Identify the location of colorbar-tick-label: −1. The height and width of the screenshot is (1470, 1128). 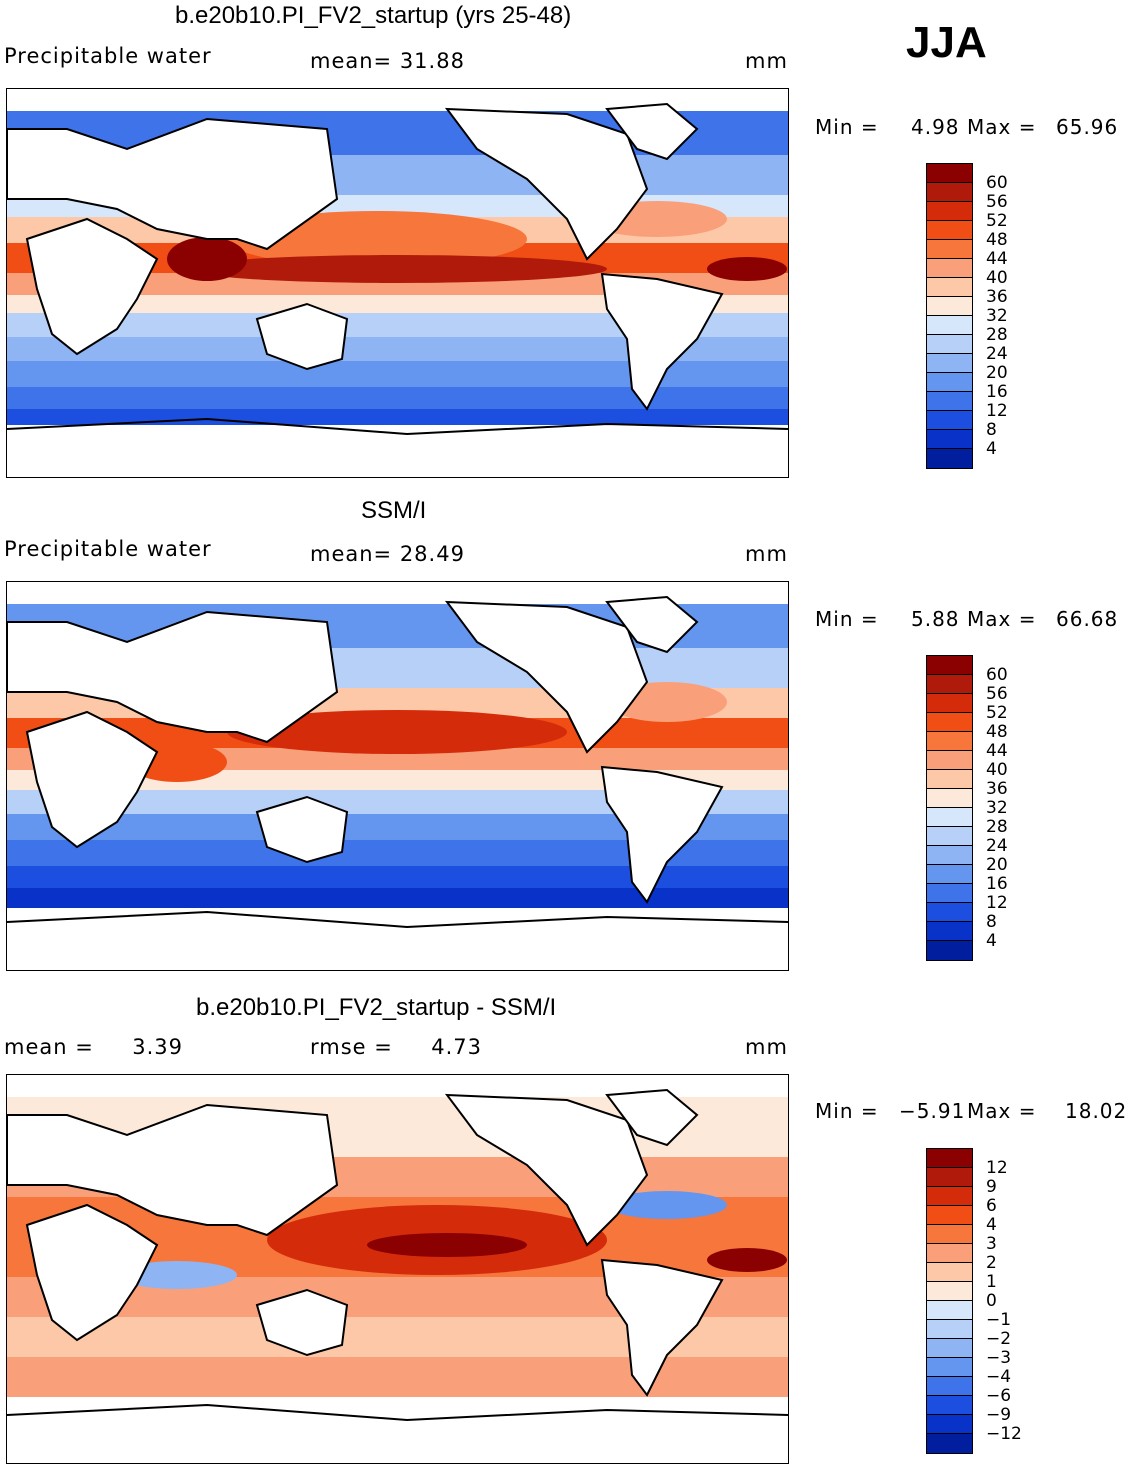
(999, 1320).